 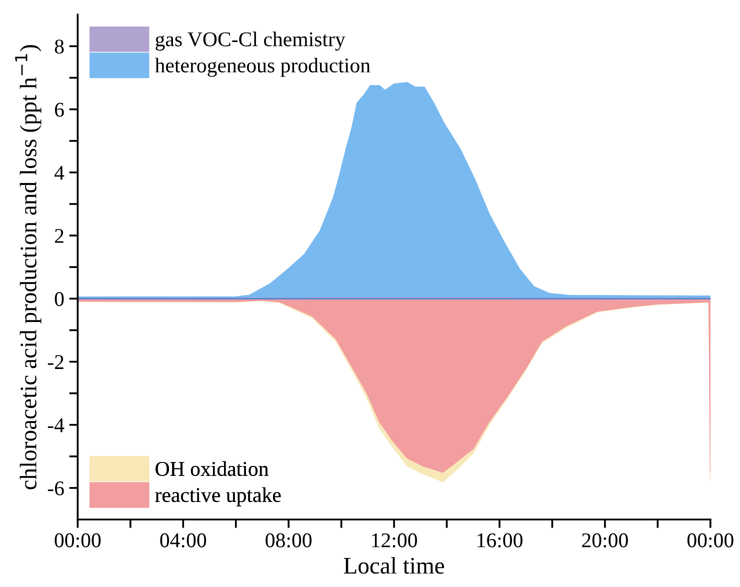 I want to click on legend-label: reactive uptake, so click(x=218, y=496).